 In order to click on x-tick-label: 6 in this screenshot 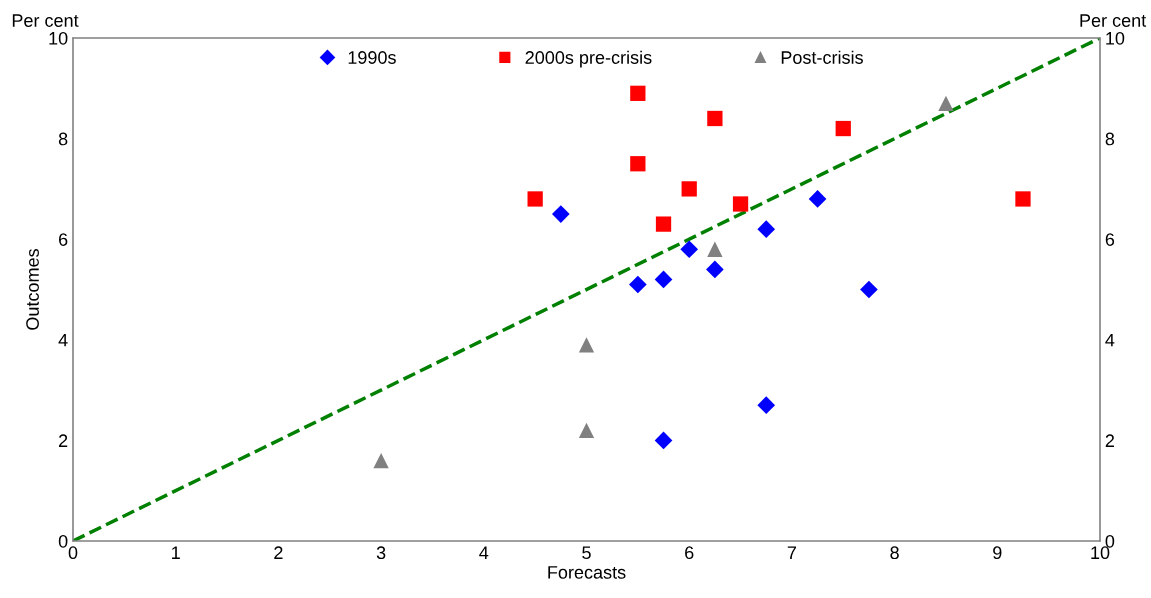, I will do `click(689, 553)`.